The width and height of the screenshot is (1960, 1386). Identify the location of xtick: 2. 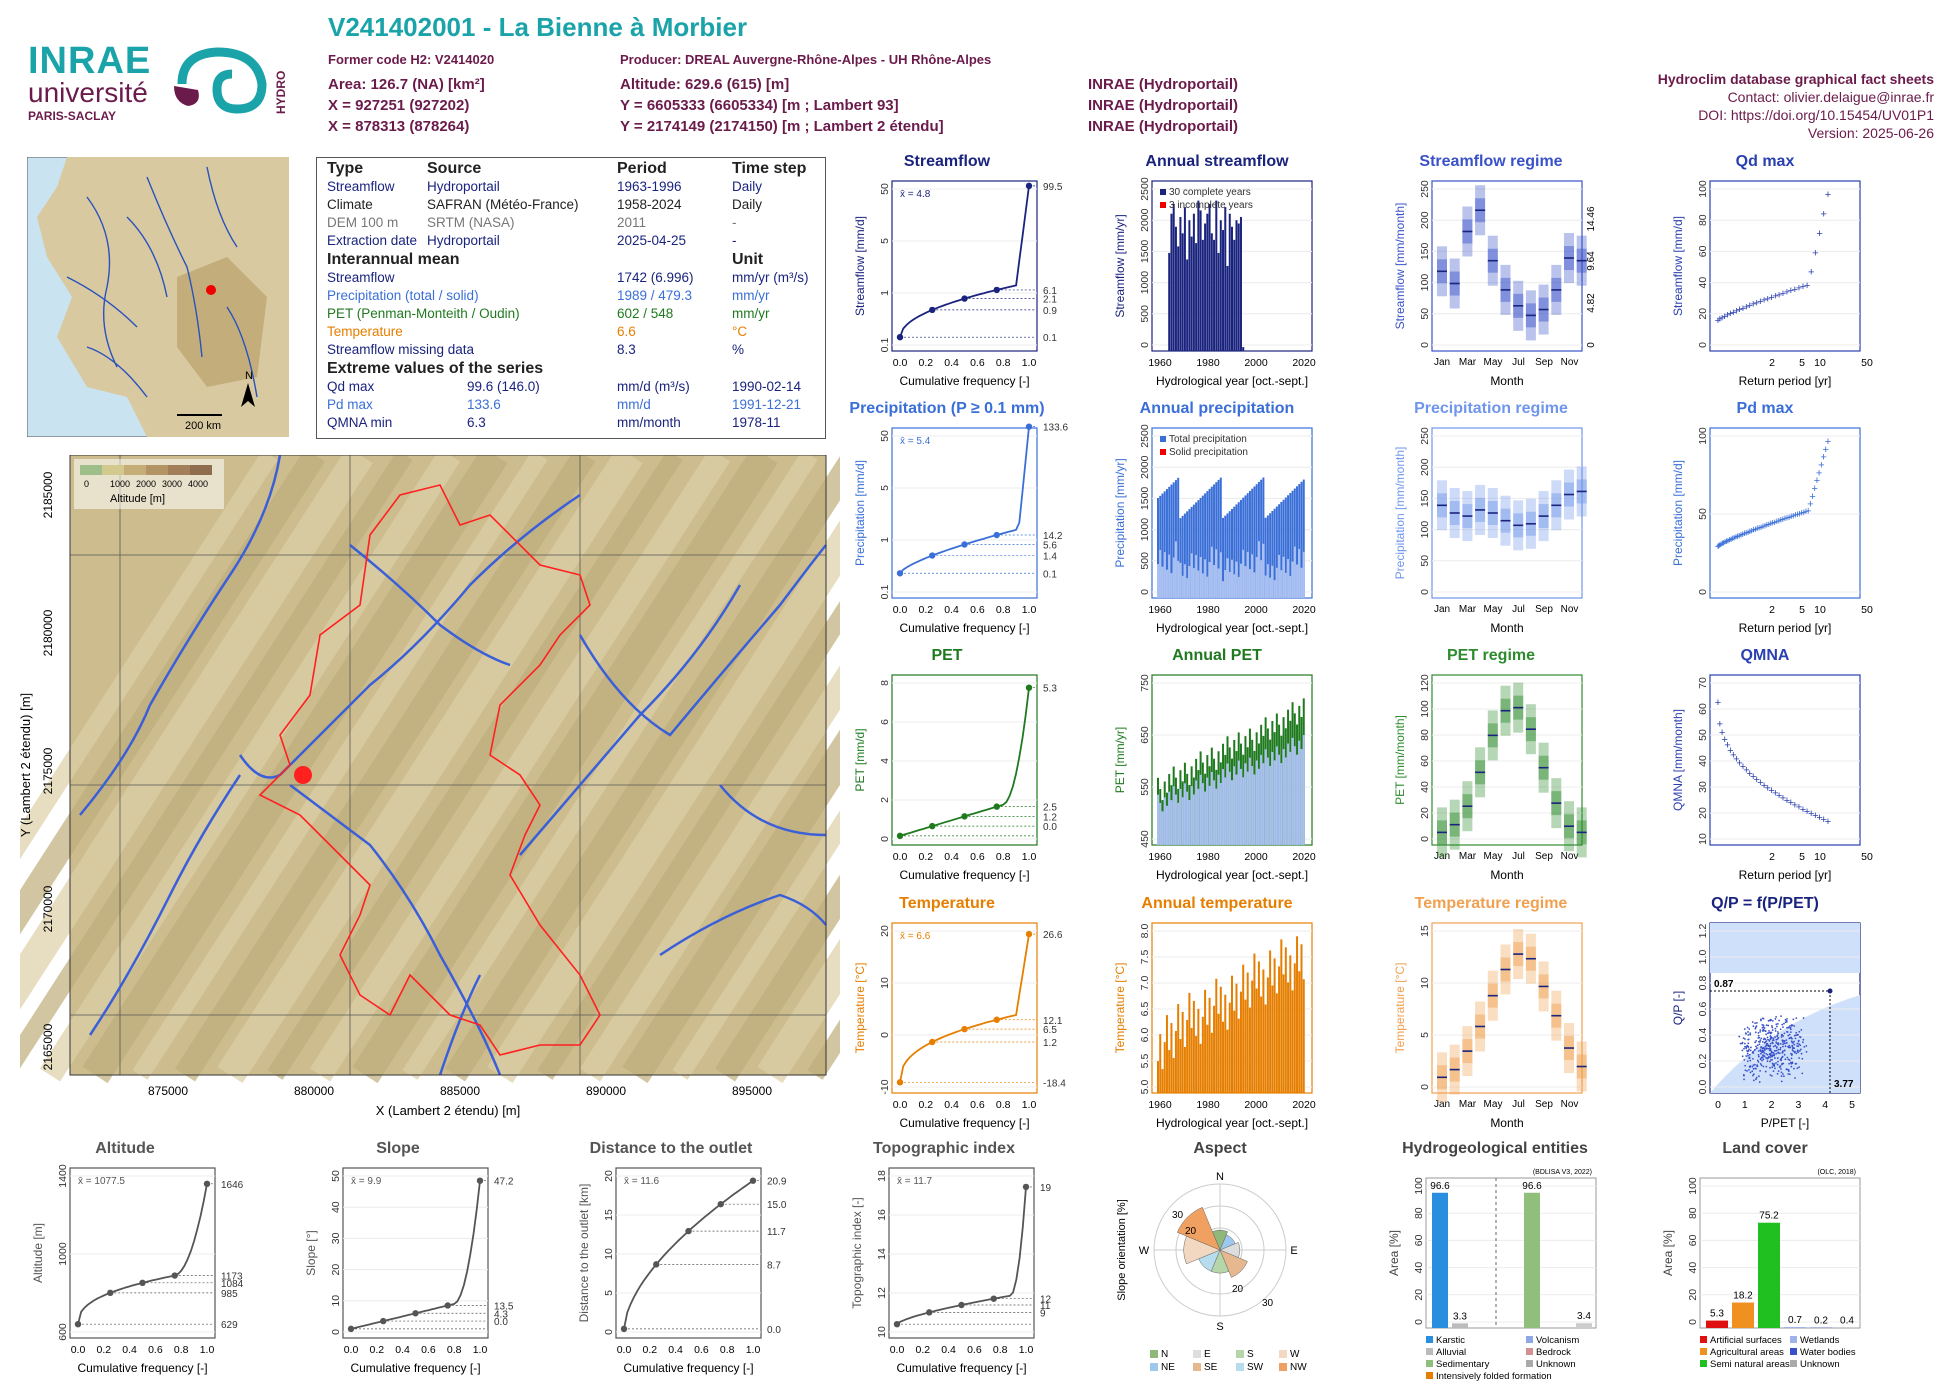
(1772, 610).